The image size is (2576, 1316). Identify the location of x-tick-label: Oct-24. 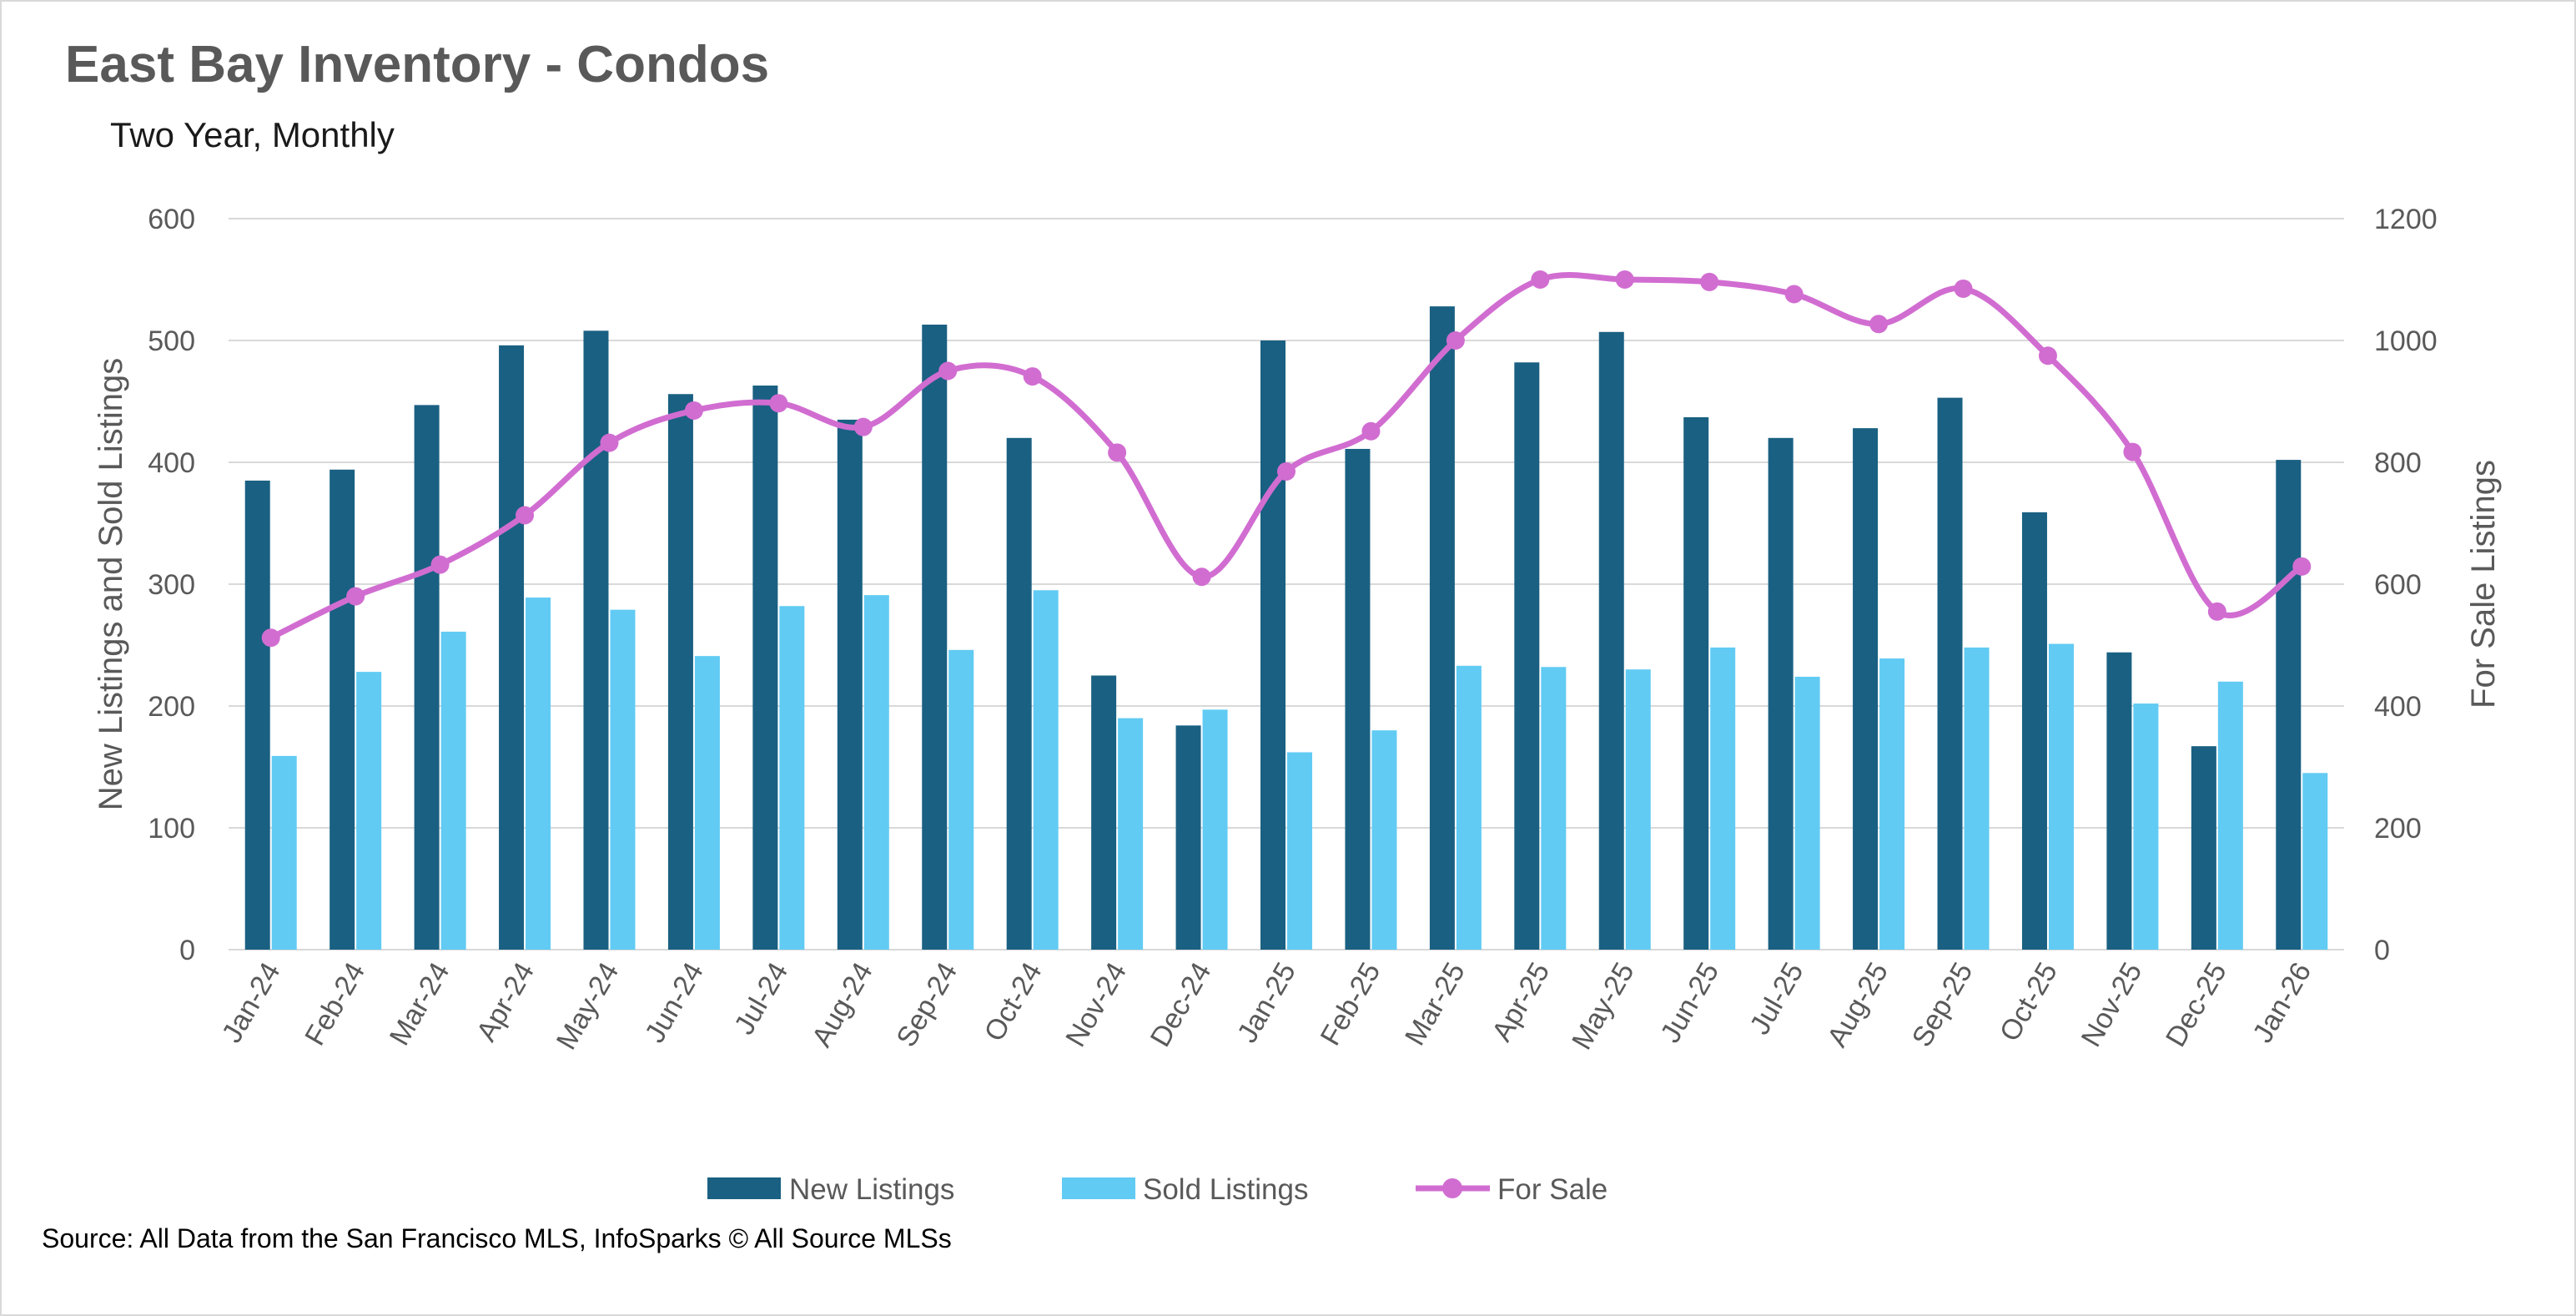
(1014, 1001).